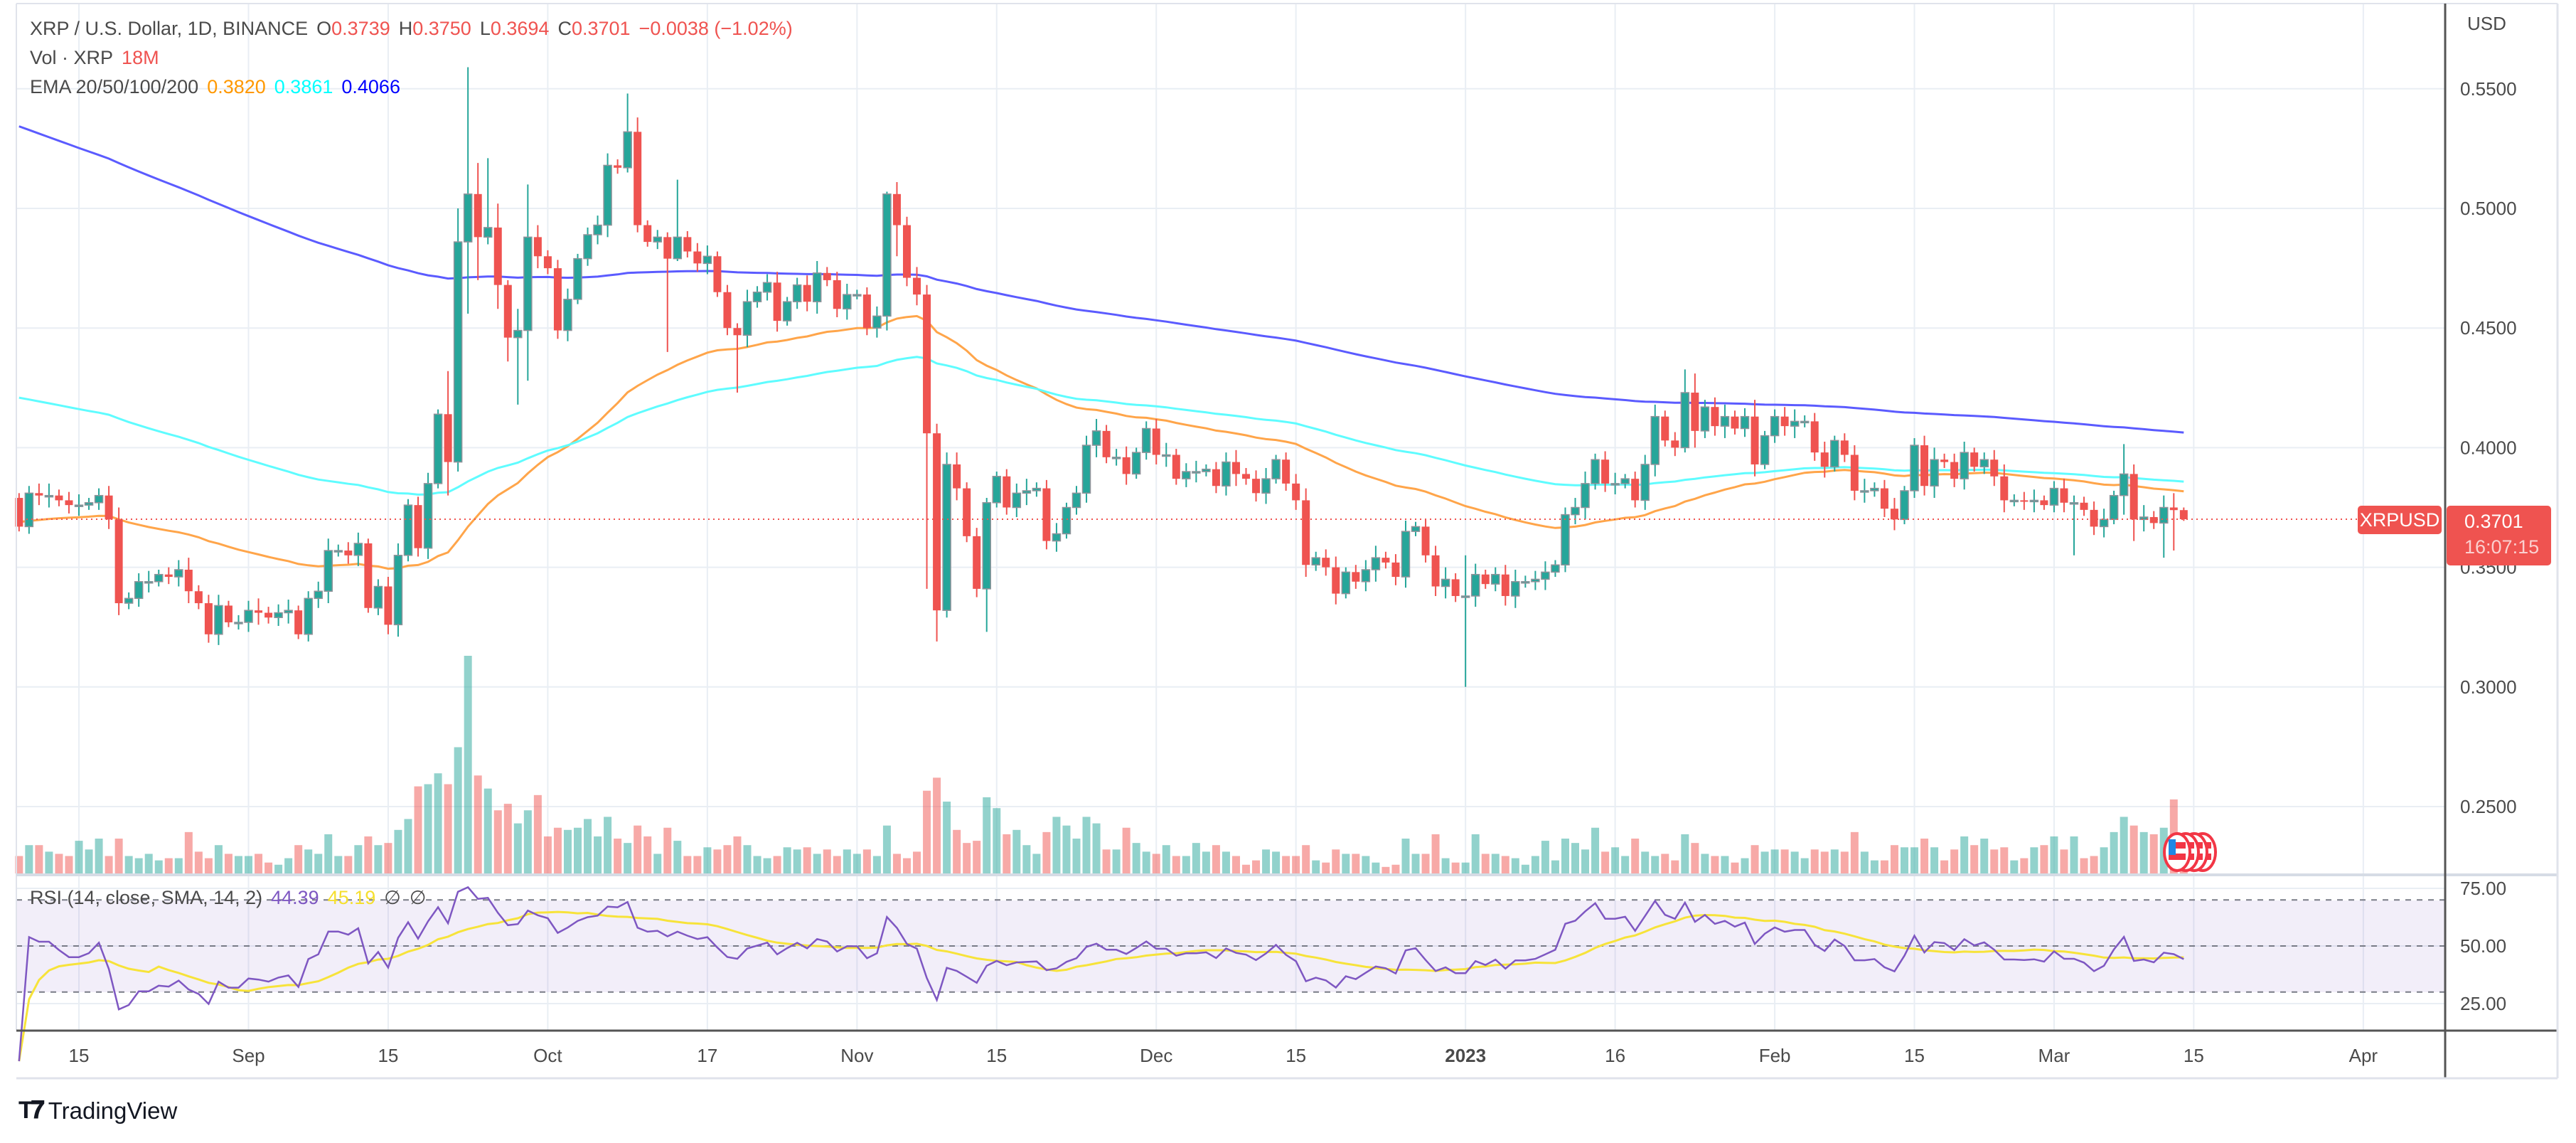 This screenshot has width=2576, height=1143. Describe the element at coordinates (2400, 520) in the screenshot. I see `symbol-price-tag: XRPUSD` at that location.